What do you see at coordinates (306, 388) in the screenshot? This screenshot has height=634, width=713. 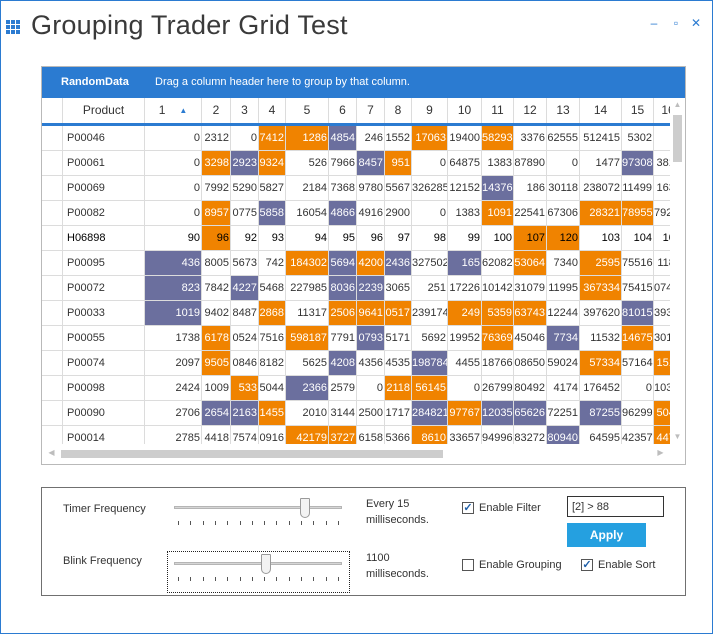 I see `value-cell: 2366` at bounding box center [306, 388].